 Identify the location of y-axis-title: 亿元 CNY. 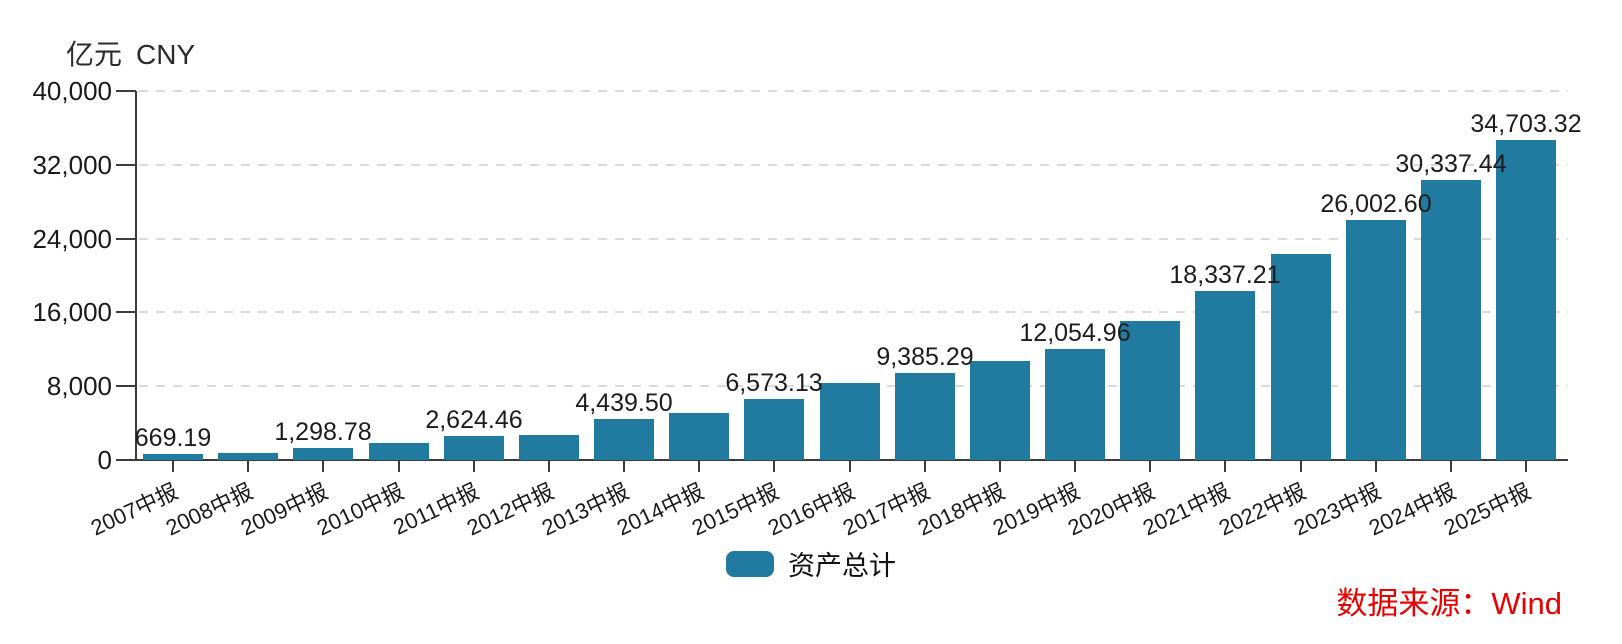
(130, 53).